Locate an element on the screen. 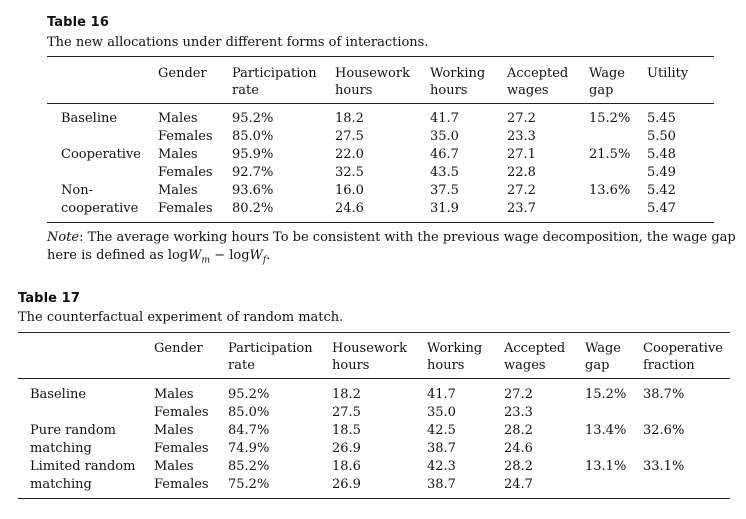 This screenshot has width=746, height=519. row-utility: 5.45 is located at coordinates (661, 118).